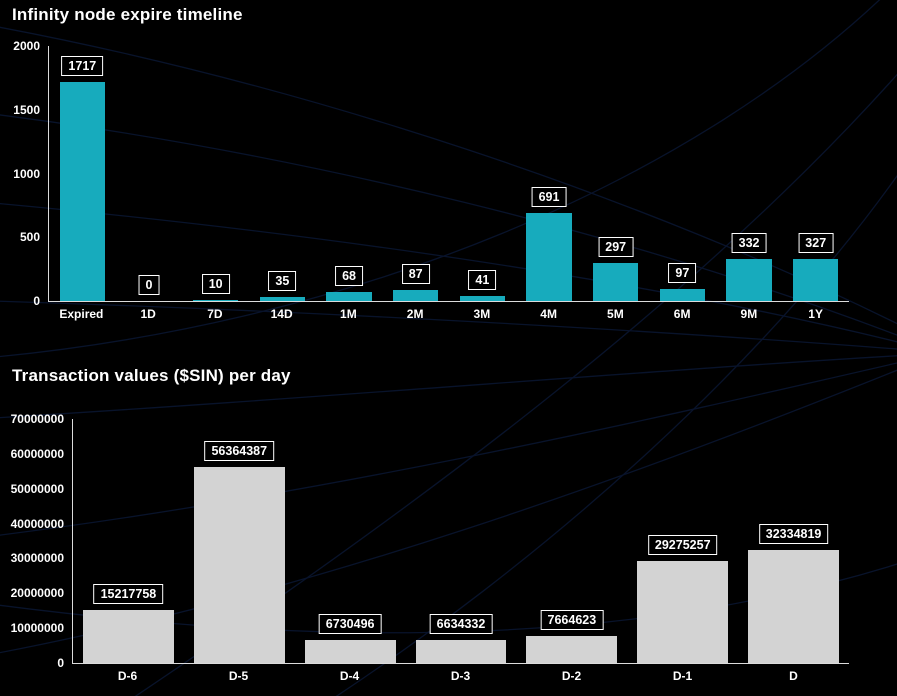 Image resolution: width=897 pixels, height=696 pixels. What do you see at coordinates (37, 488) in the screenshot?
I see `y-tick-label: 50000000` at bounding box center [37, 488].